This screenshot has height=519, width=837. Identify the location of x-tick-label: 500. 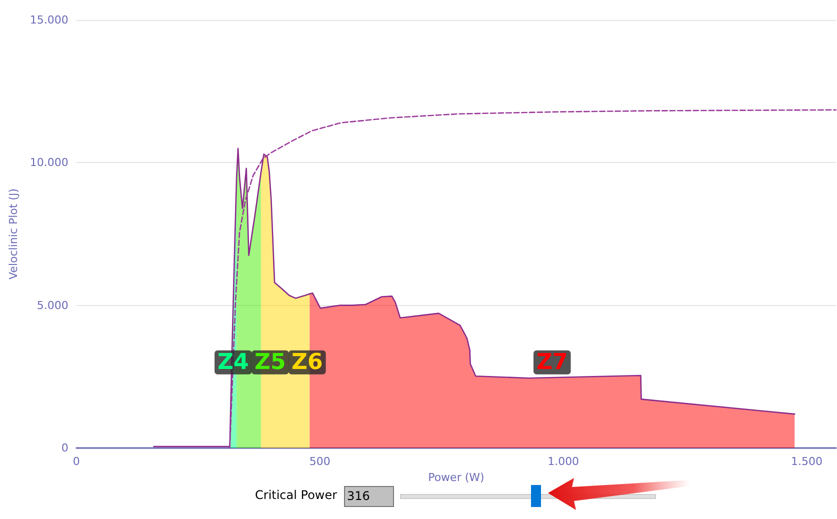
(319, 461).